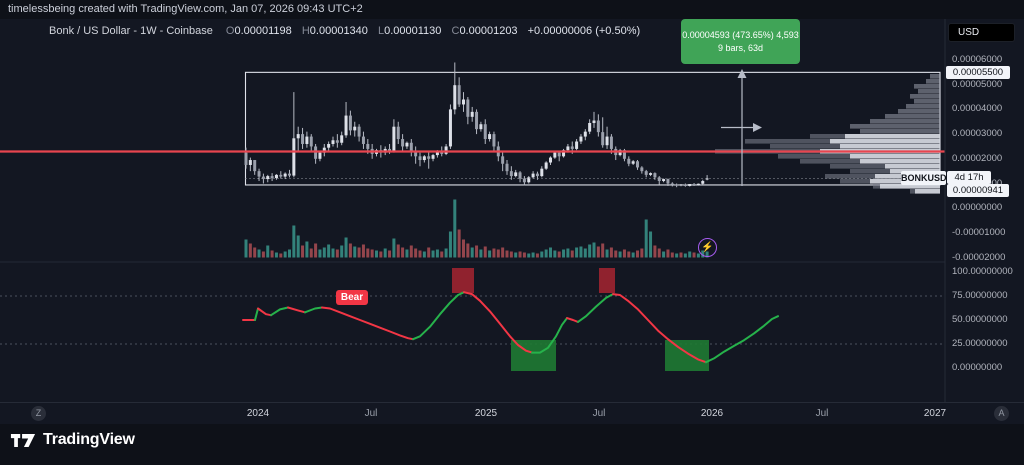  What do you see at coordinates (977, 208) in the screenshot?
I see `price-tick: 0.00000000` at bounding box center [977, 208].